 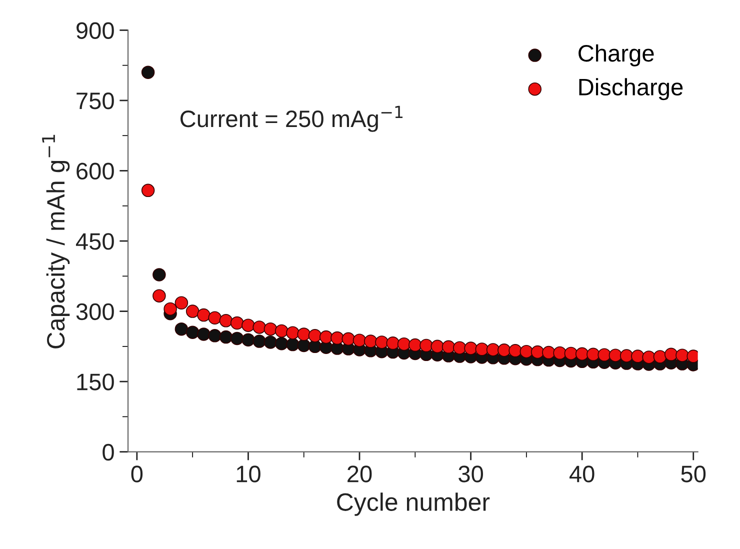 I want to click on x-tick-label: 50, so click(x=693, y=474).